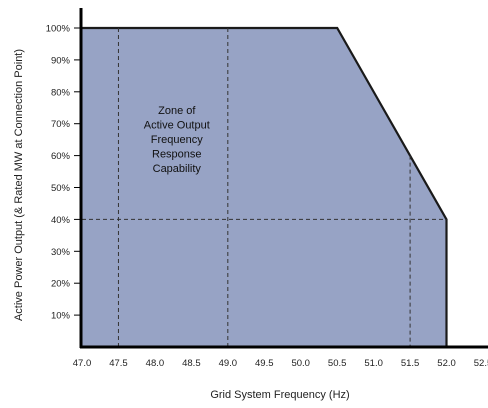 This screenshot has height=408, width=488. What do you see at coordinates (63, 173) in the screenshot?
I see `y-tick-labels: 10% 20% 30% 40% 50% 60% 70% 80% 90% 100%` at bounding box center [63, 173].